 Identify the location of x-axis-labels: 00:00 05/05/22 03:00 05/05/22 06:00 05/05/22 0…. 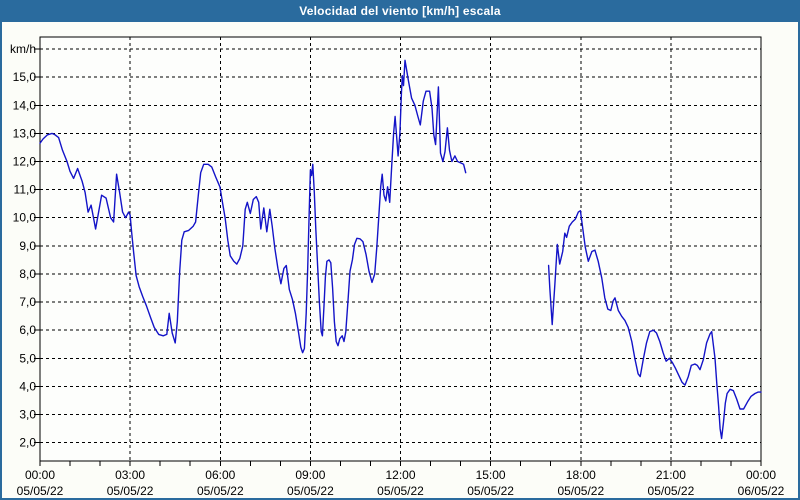
(401, 483).